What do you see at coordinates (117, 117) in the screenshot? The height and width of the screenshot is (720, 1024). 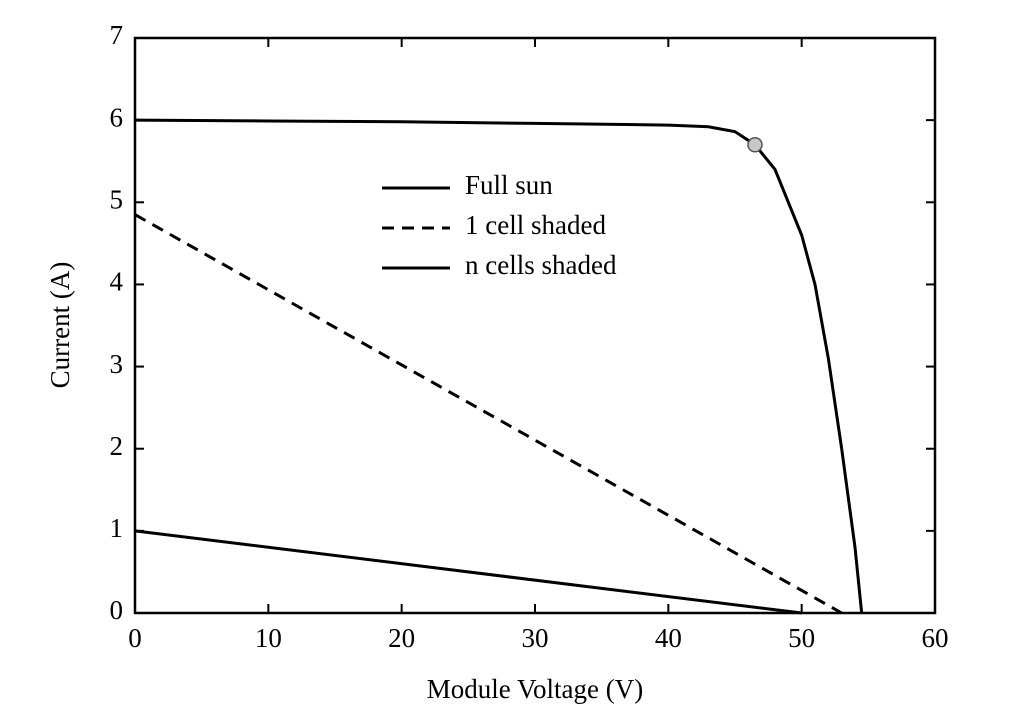 I see `y-tick-label: 6` at bounding box center [117, 117].